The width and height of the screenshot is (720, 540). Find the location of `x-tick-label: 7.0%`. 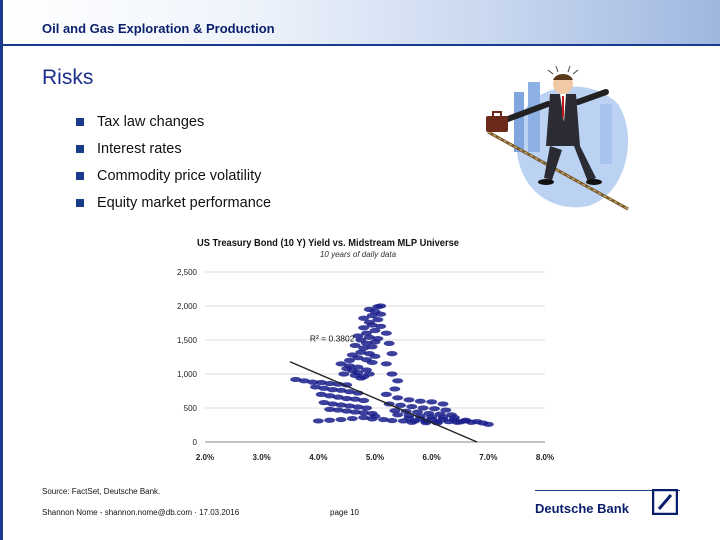

x-tick-label: 7.0% is located at coordinates (488, 457).